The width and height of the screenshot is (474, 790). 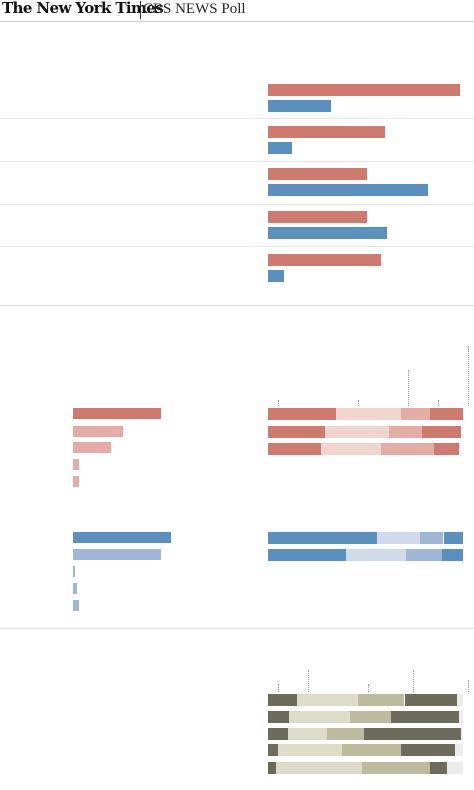 I want to click on header-divider, so click(x=140, y=10).